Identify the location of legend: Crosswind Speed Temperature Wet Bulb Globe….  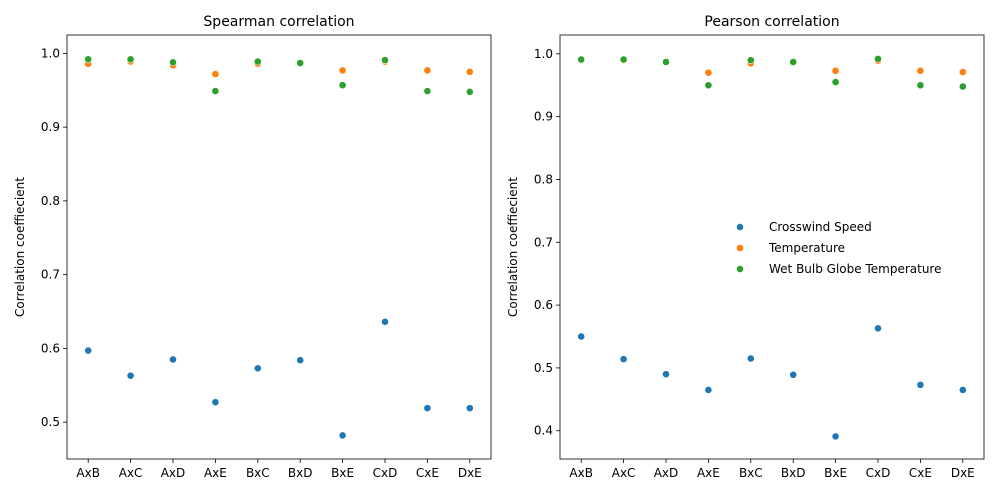
(838, 248).